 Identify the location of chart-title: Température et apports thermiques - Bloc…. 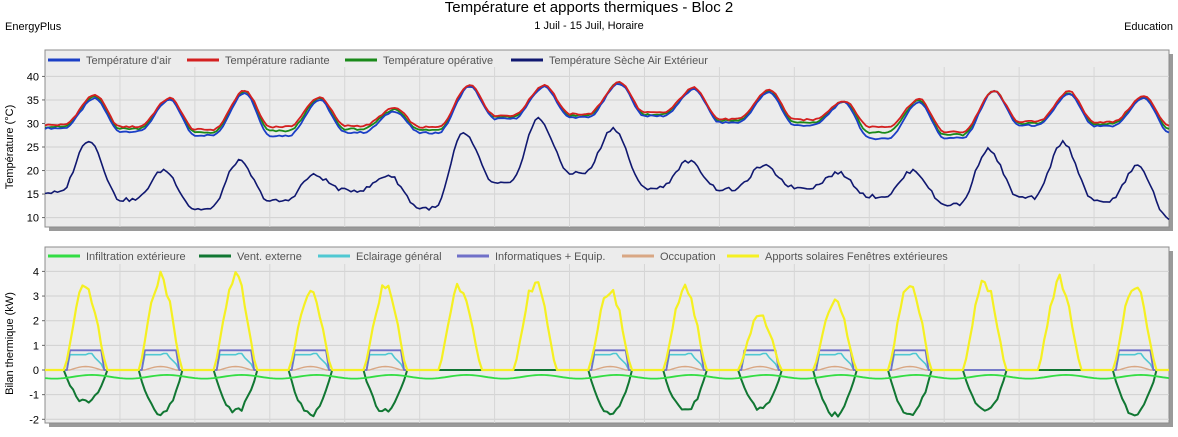
(589, 8).